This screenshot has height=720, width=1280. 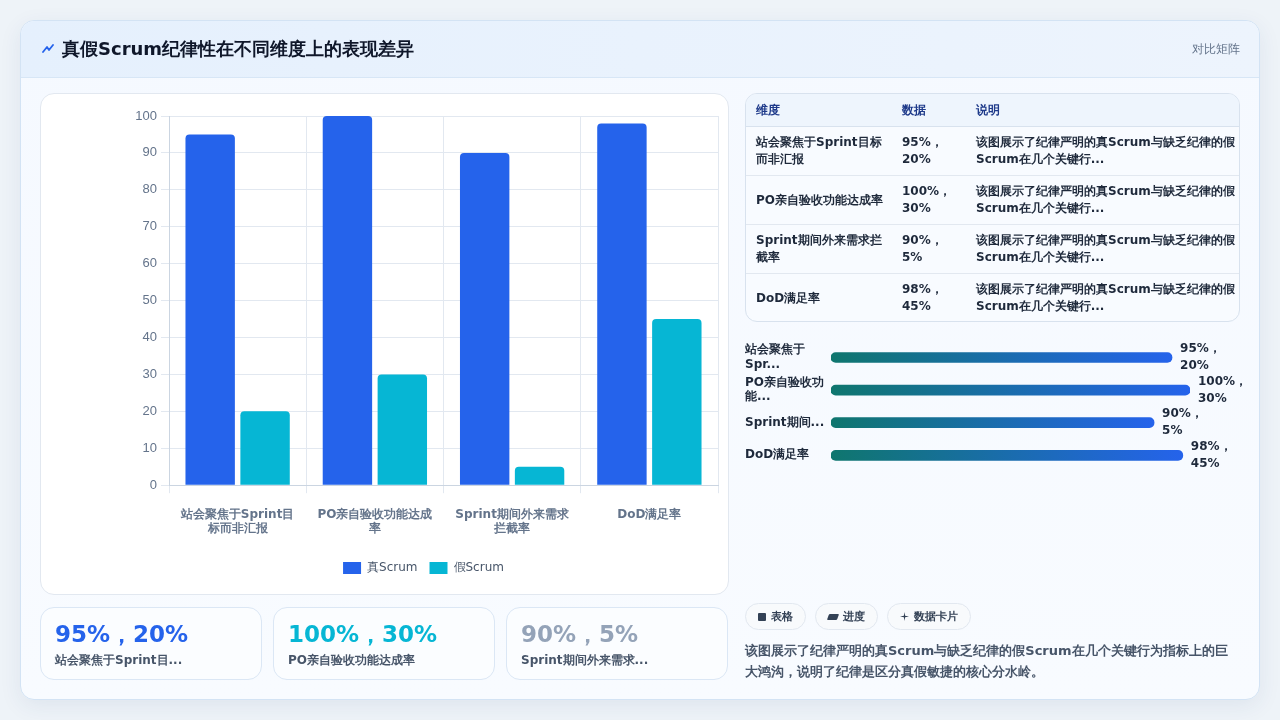 I want to click on category-label: Sprint期间外来需求拦截率, so click(x=819, y=248).